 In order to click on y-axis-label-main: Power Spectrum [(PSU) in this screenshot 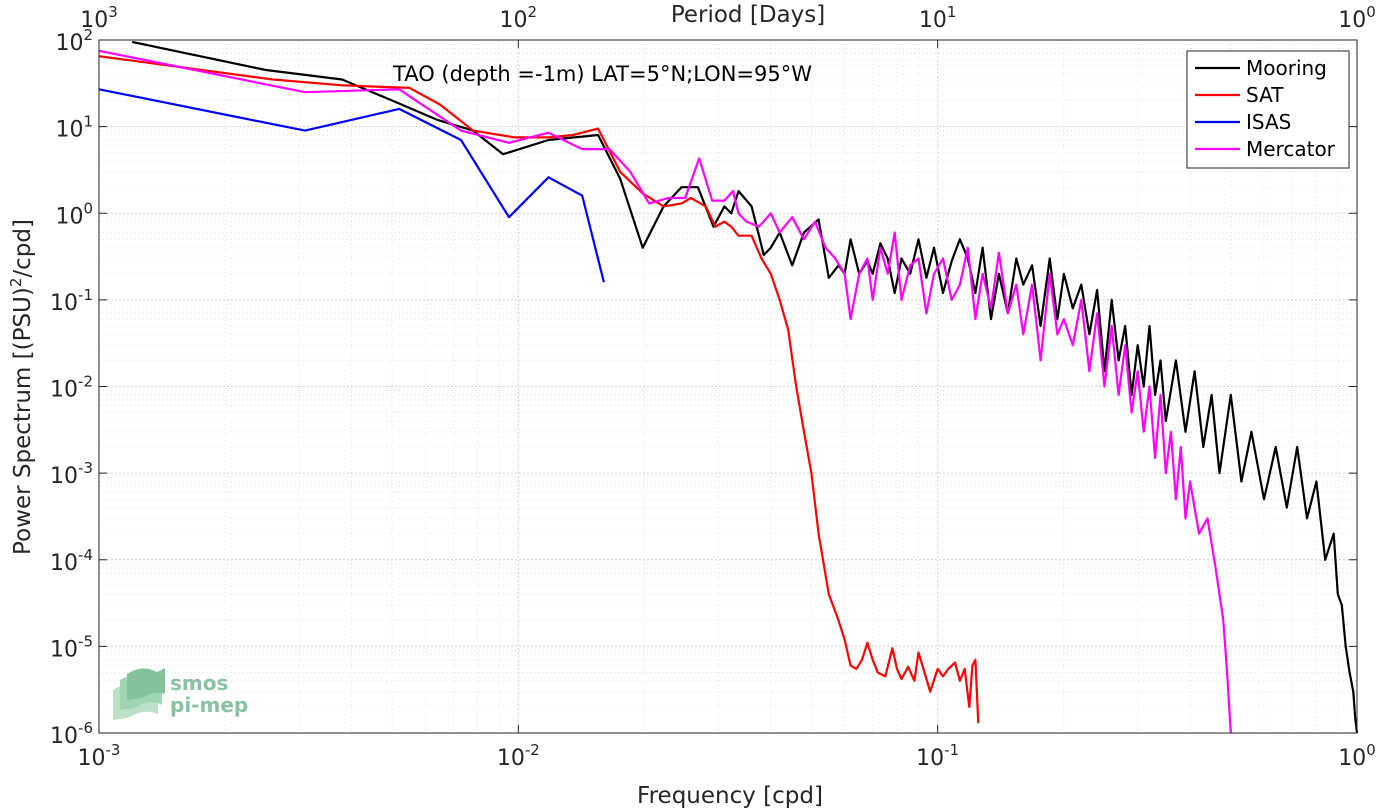, I will do `click(23, 421)`.